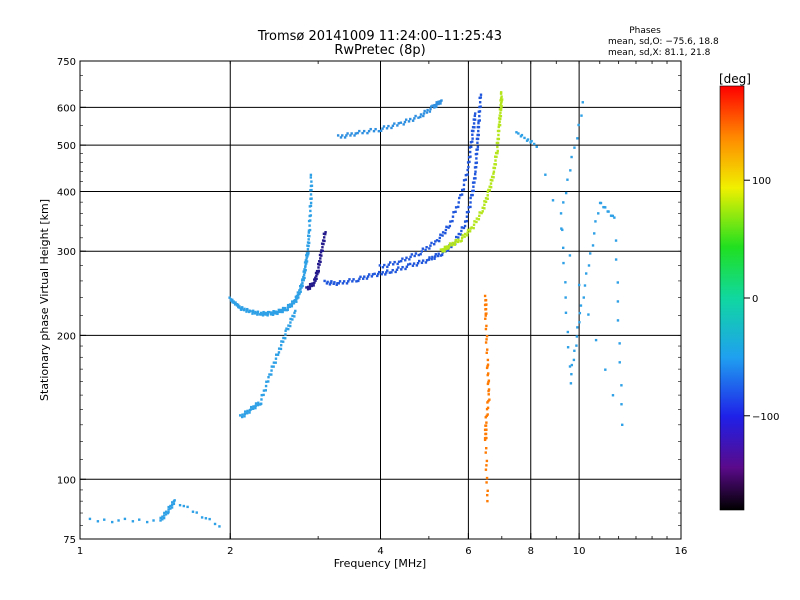 This screenshot has width=800, height=600. I want to click on phase-stats-line1: mean, sd,O: −75.6, 18.8, so click(663, 42).